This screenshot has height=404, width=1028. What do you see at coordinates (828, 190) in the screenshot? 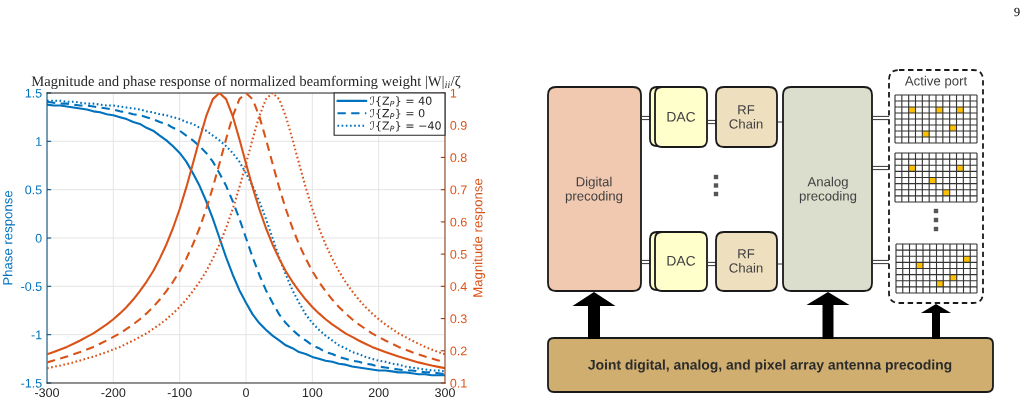
I see `text: Analog precoding` at bounding box center [828, 190].